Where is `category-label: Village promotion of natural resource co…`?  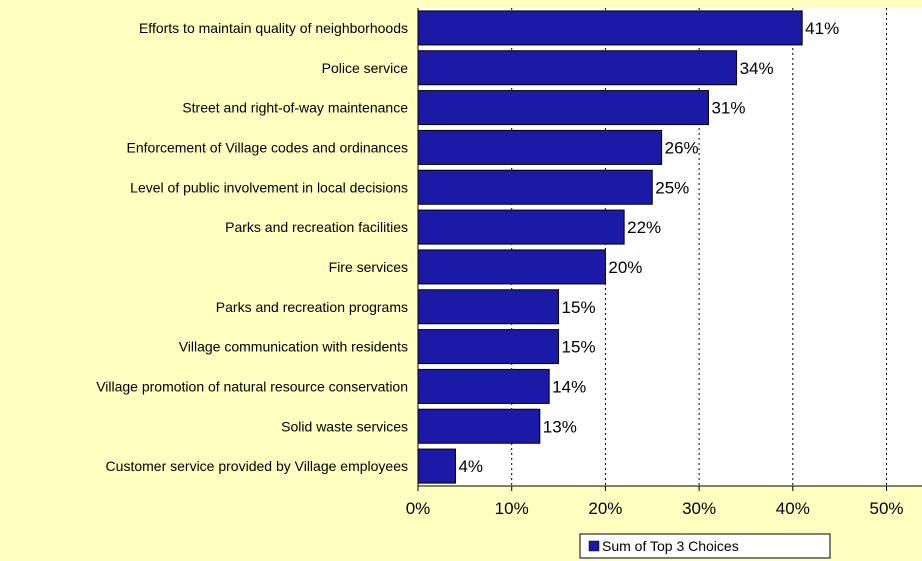
category-label: Village promotion of natural resource co… is located at coordinates (252, 386).